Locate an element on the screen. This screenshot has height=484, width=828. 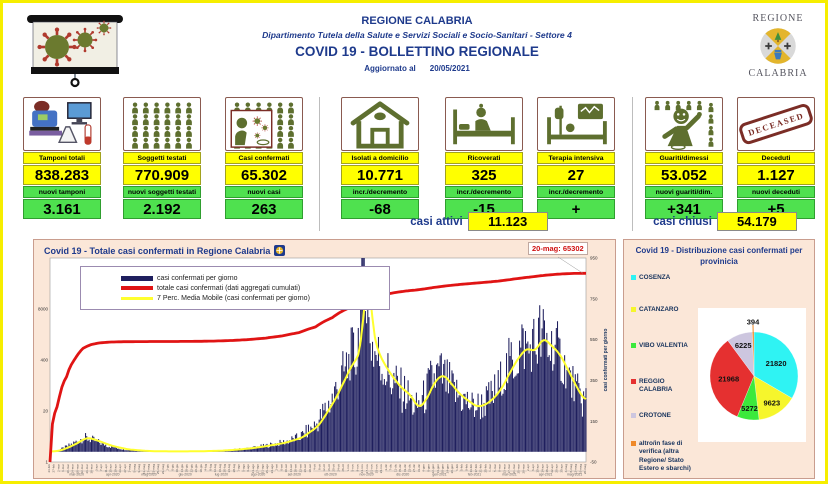
stat-sub-label: nuovi tamponi is located at coordinates (62, 192).